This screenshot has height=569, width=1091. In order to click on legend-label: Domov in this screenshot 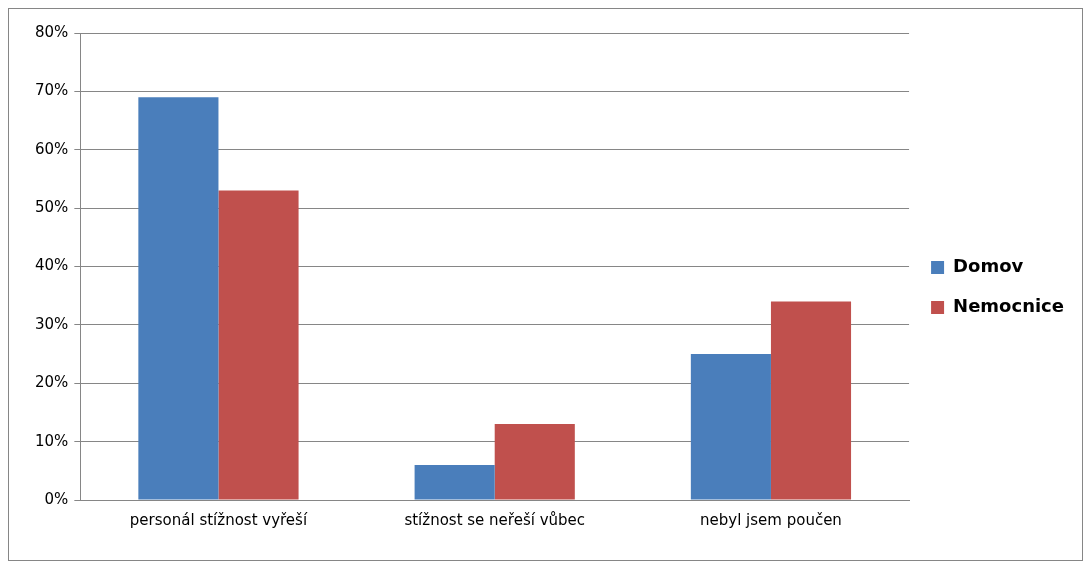, I will do `click(988, 266)`.